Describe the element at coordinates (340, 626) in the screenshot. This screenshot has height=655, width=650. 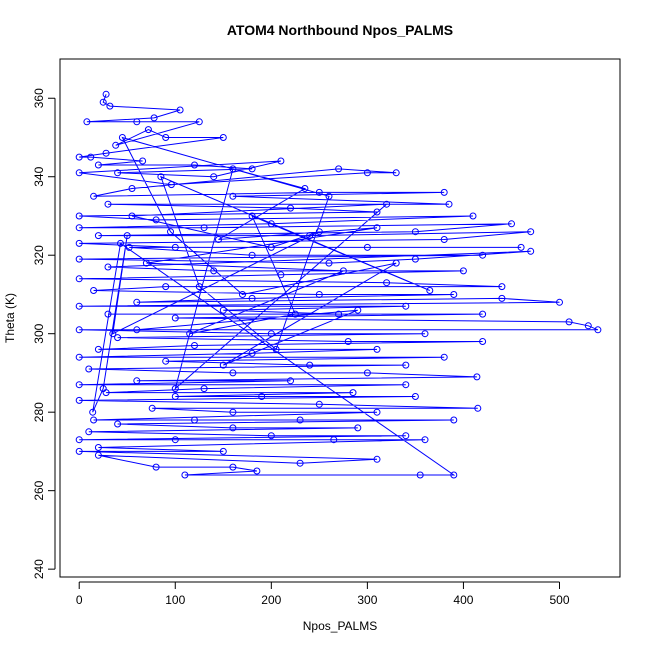
I see `x-axis-label: Npos_PALMS` at that location.